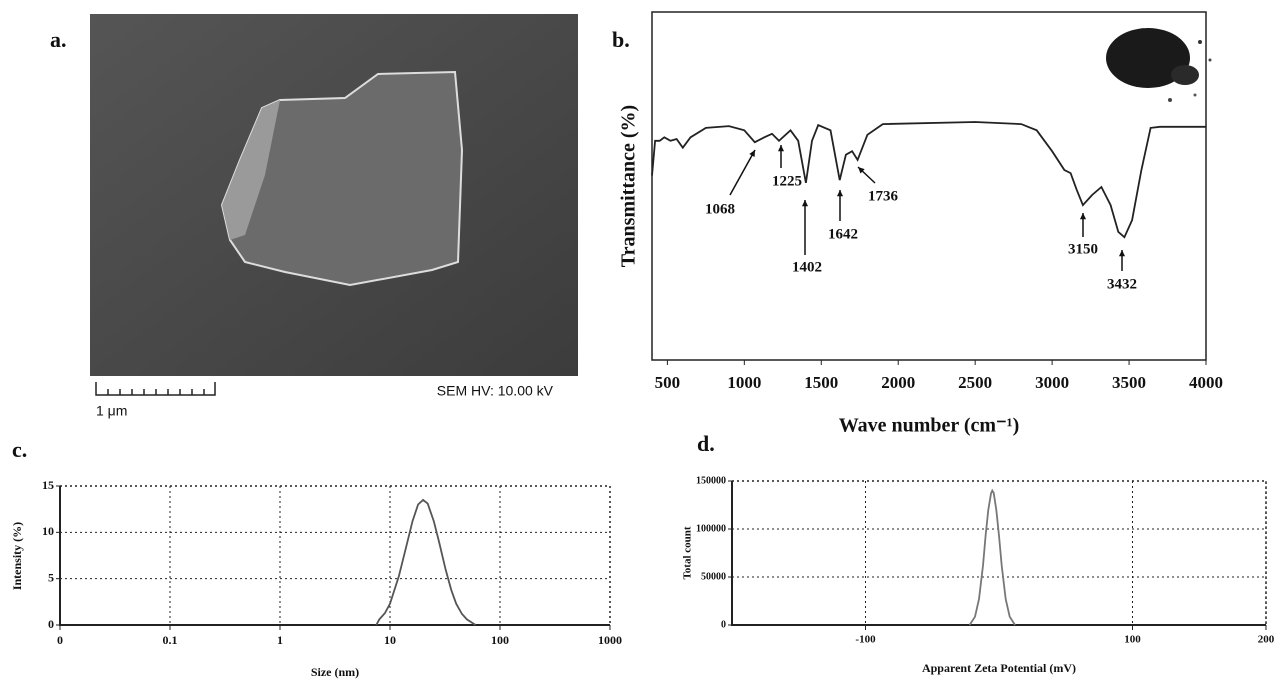 Image resolution: width=1276 pixels, height=680 pixels. What do you see at coordinates (1129, 382) in the screenshot?
I see `x-tick-label: 3500` at bounding box center [1129, 382].